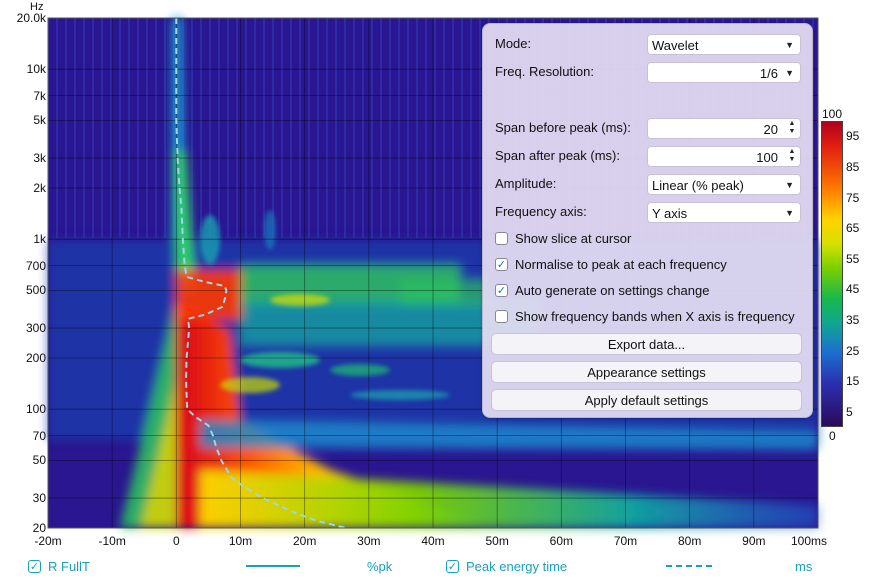 This screenshot has width=884, height=586. What do you see at coordinates (517, 566) in the screenshot?
I see `legend-trace2-label: Peak energy time` at bounding box center [517, 566].